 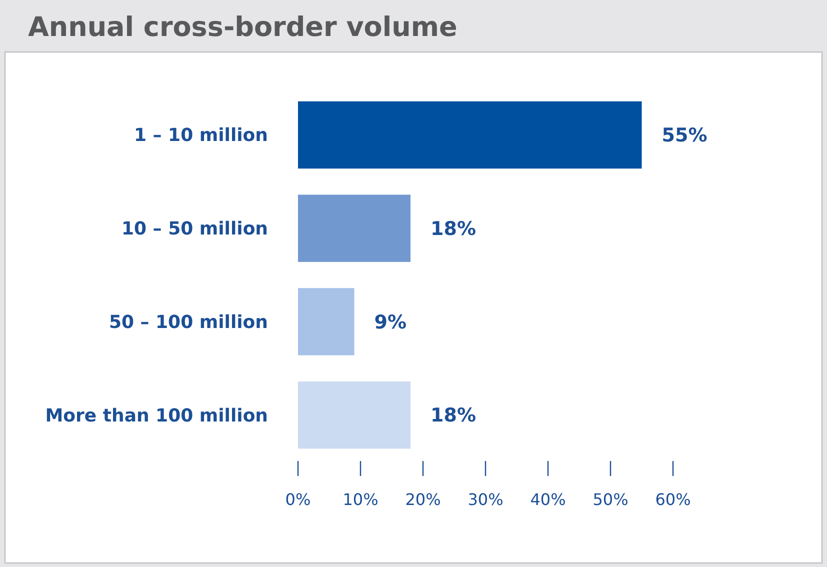 I want to click on x-tick-label: 20%, so click(x=423, y=499).